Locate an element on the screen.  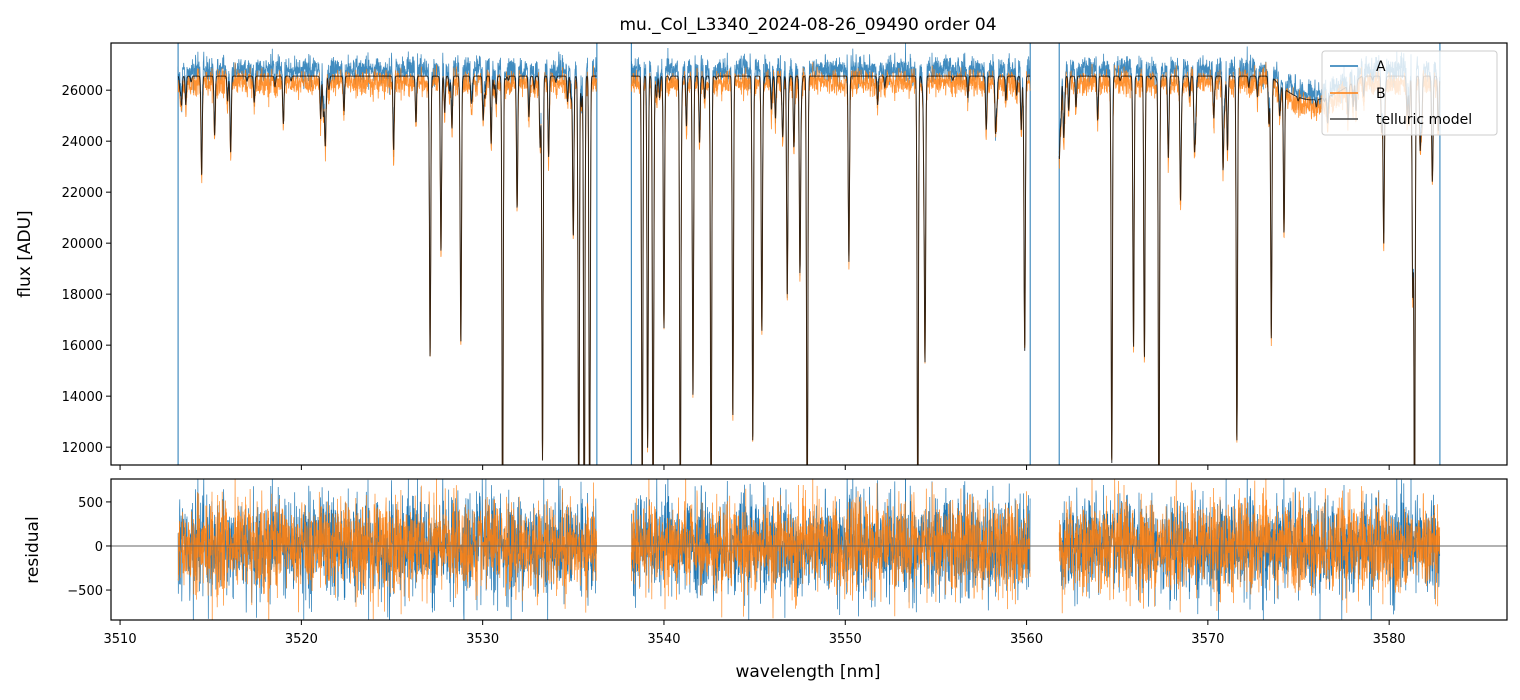
x-tick-label: 3580 is located at coordinates (1389, 639).